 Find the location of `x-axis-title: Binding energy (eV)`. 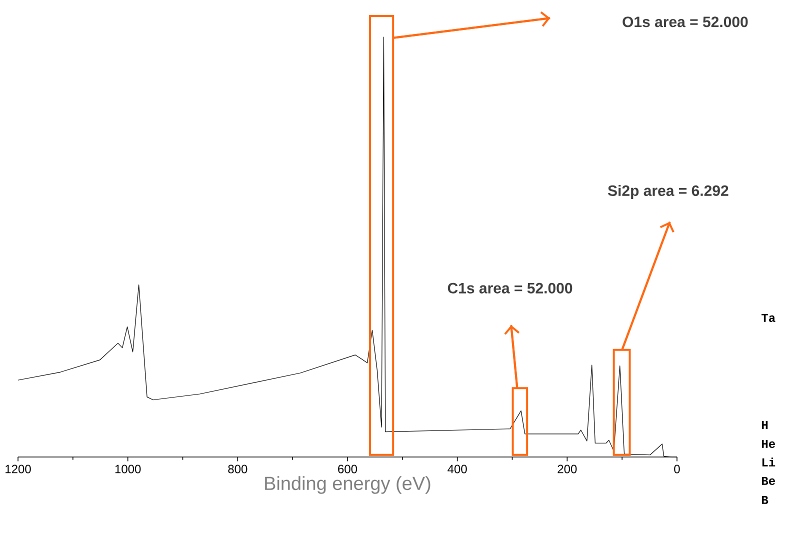

x-axis-title: Binding energy (eV) is located at coordinates (347, 485).